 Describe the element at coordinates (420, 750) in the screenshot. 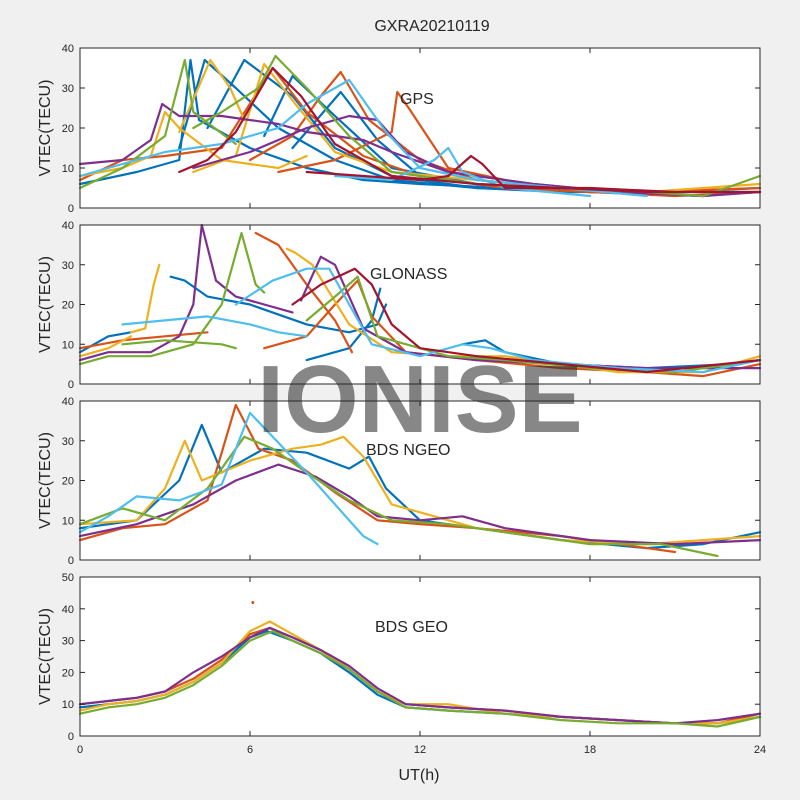

I see `x-tick-label: 12` at that location.